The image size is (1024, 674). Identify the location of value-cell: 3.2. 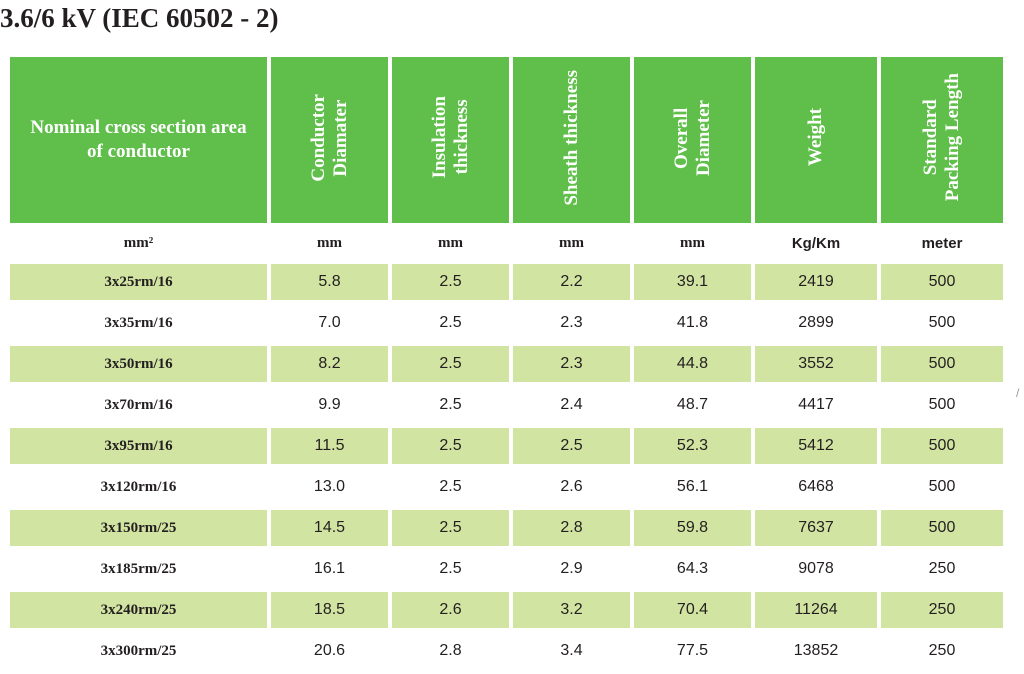
(571, 612).